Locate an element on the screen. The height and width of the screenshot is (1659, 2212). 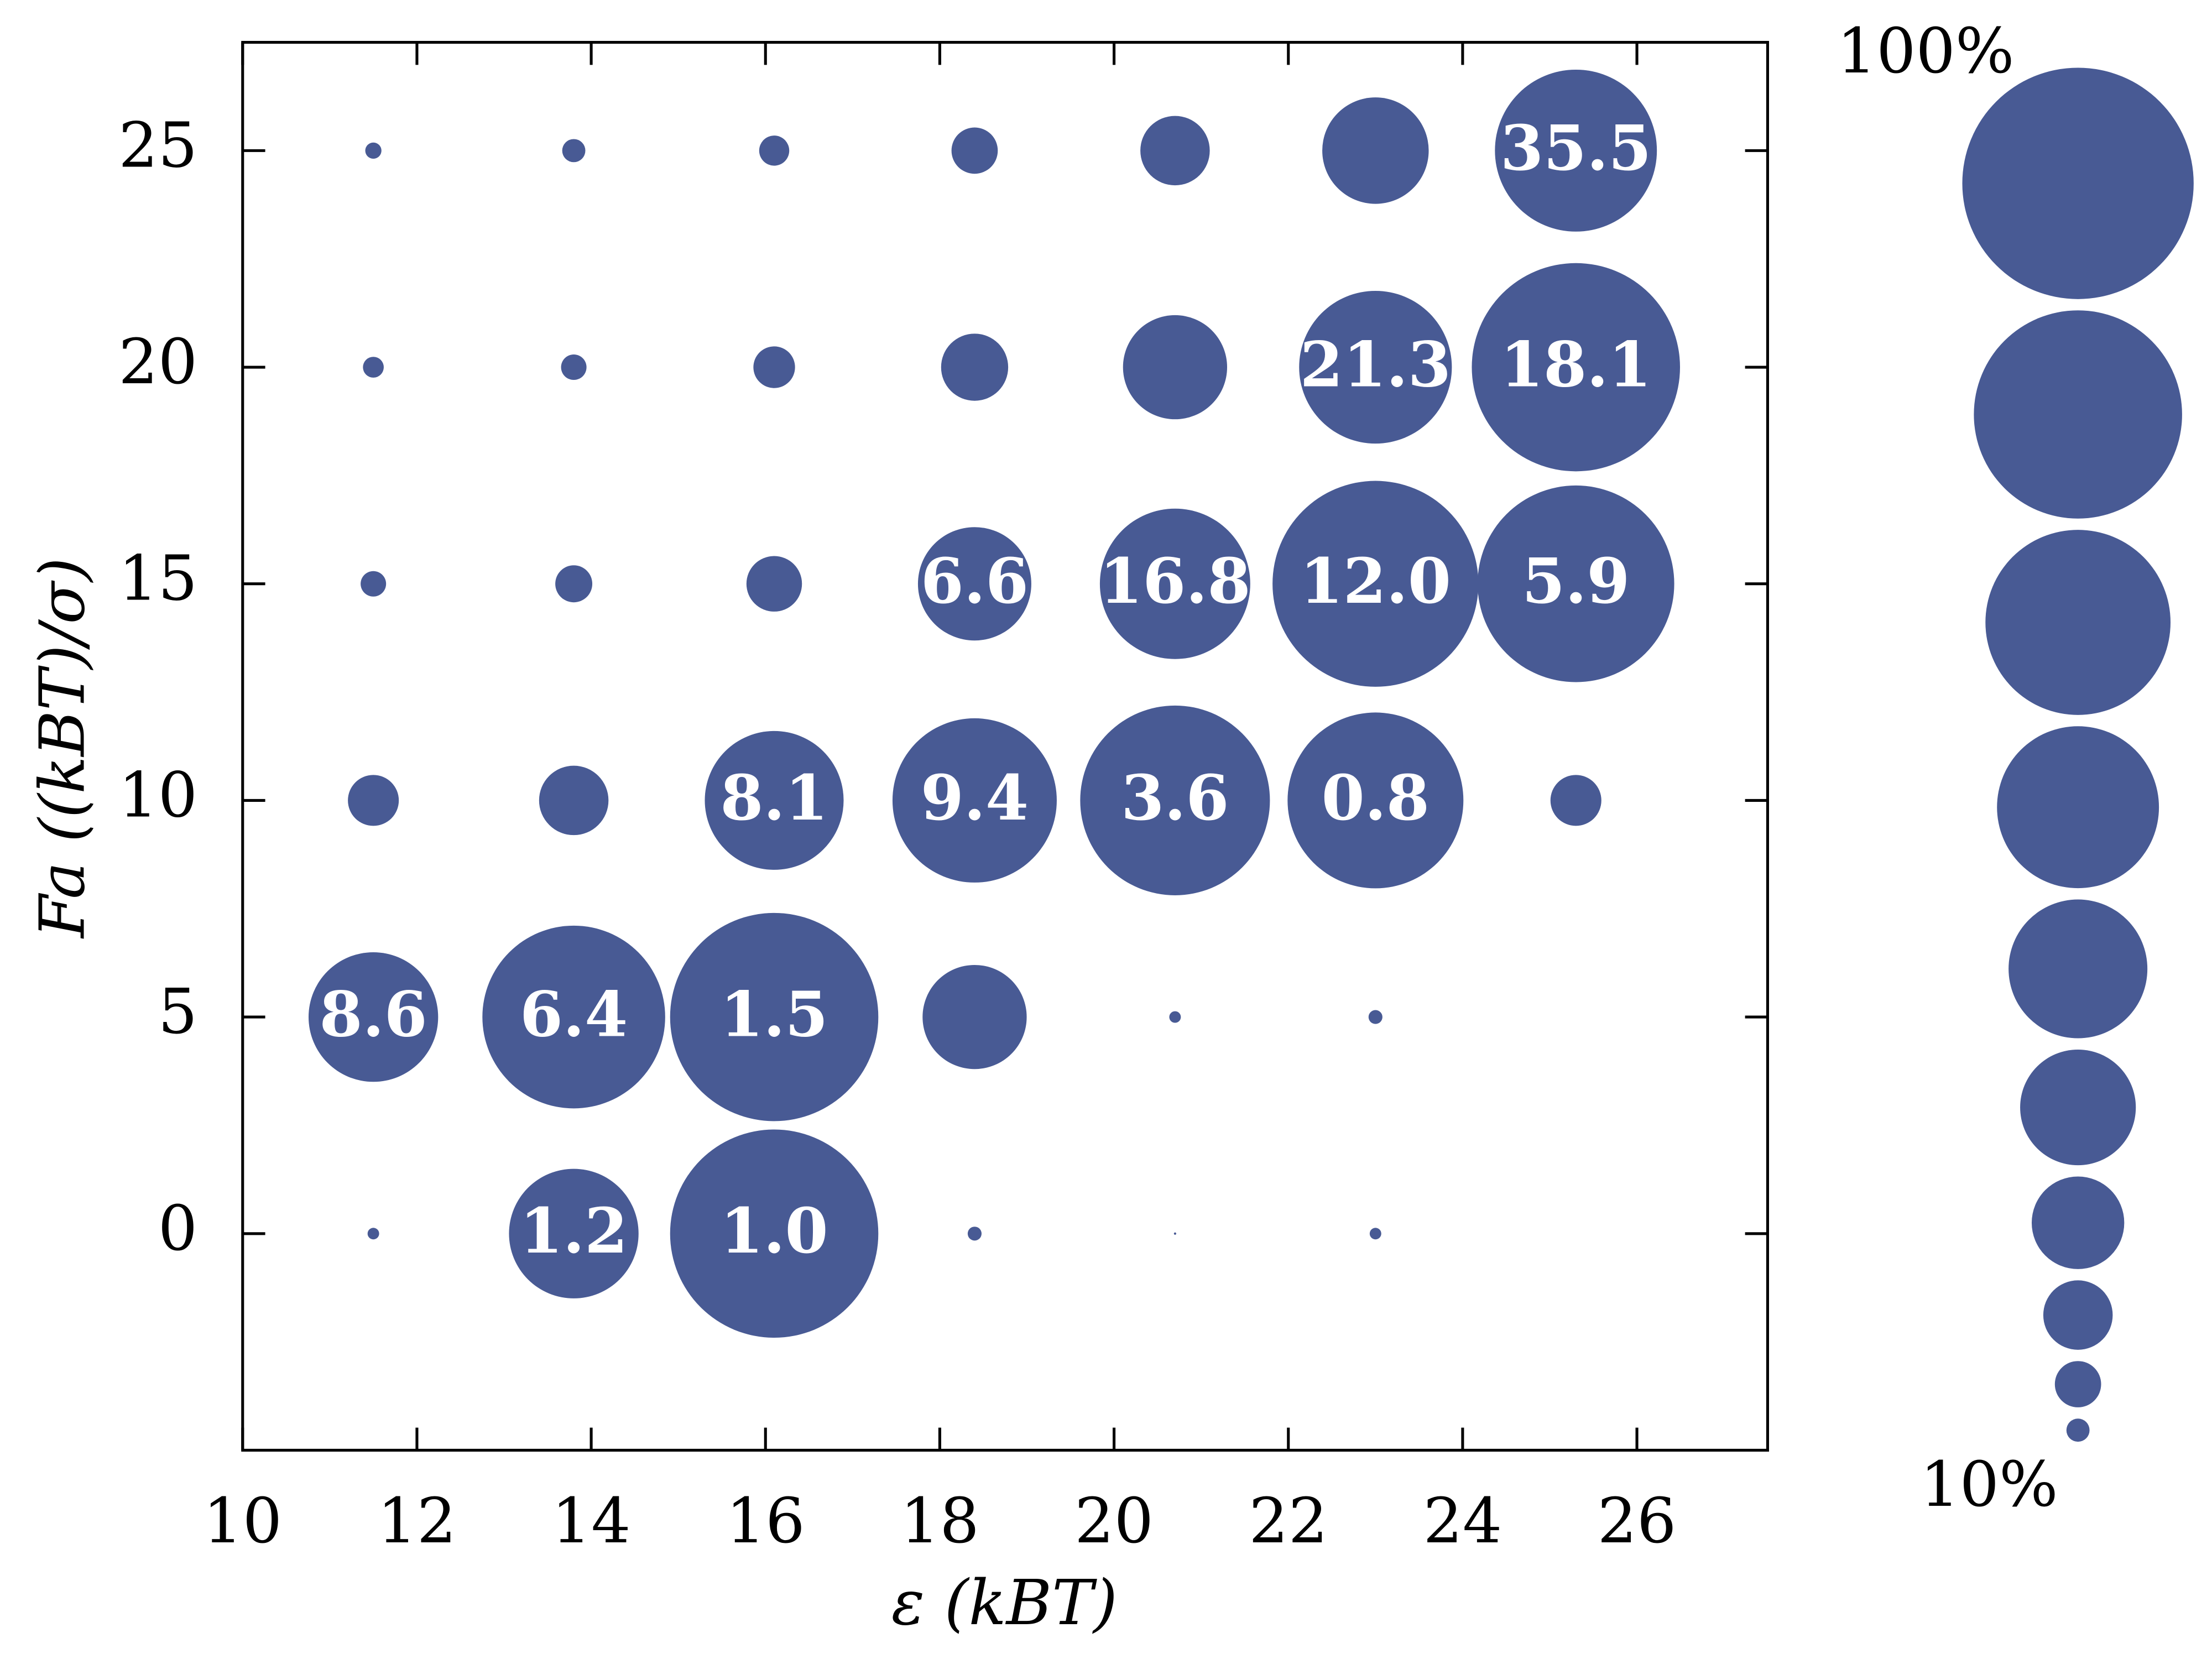
bubble-label: 5.9 is located at coordinates (1576, 581).